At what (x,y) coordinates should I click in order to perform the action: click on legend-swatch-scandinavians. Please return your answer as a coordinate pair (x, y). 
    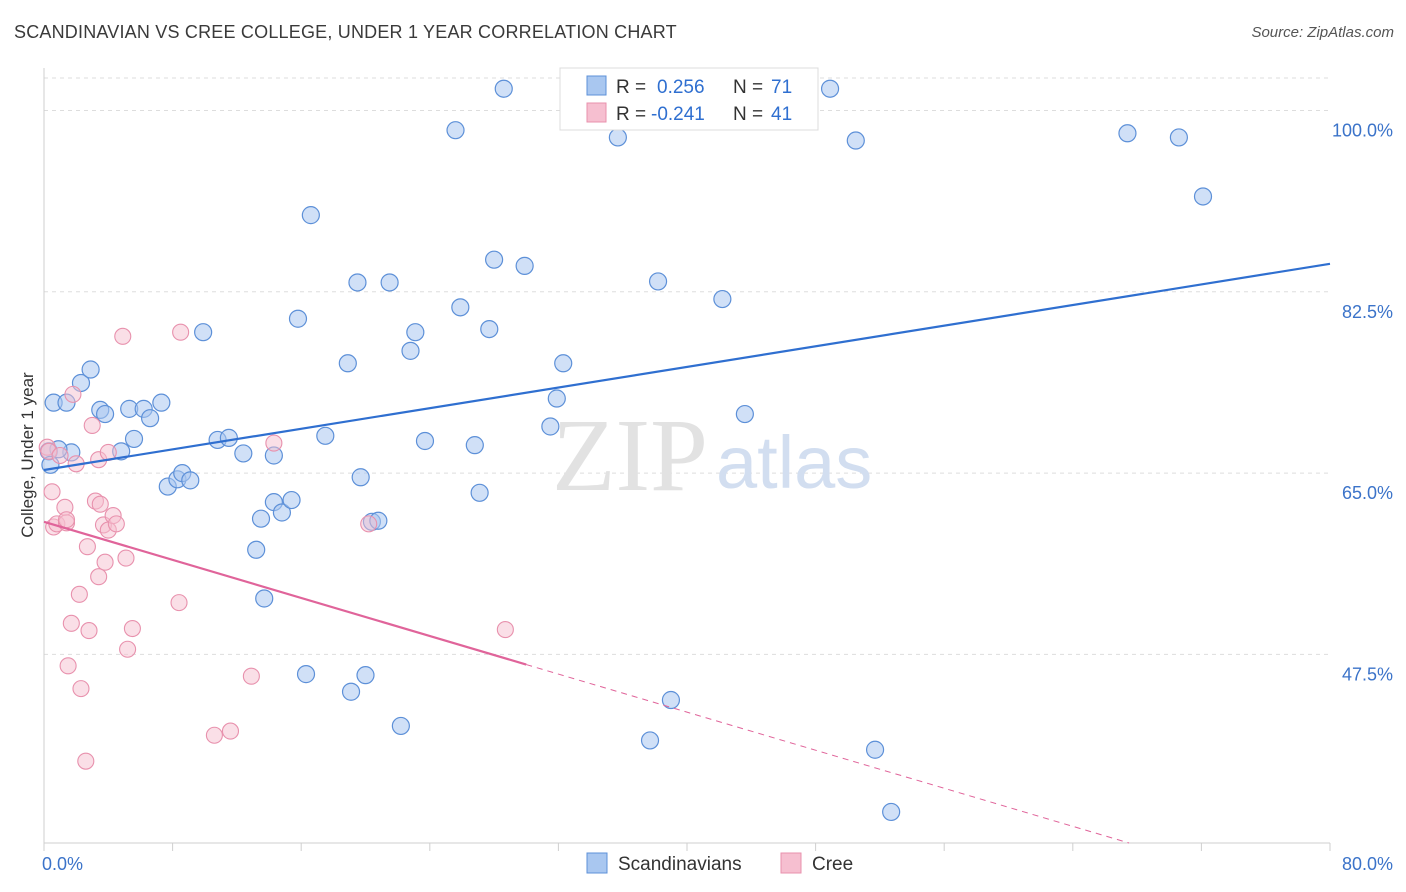
    Looking at the image, I should click on (596, 85).